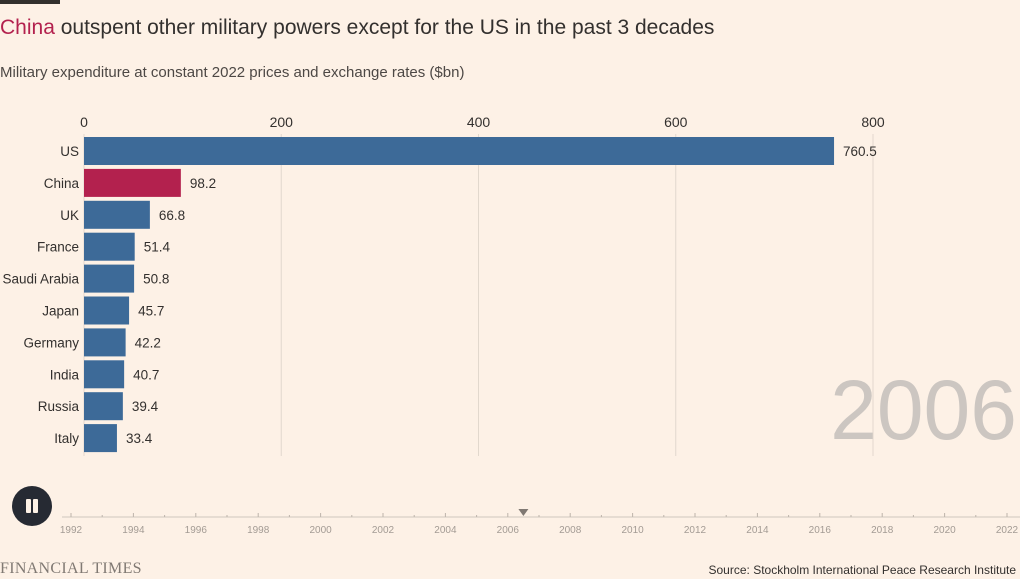 This screenshot has width=1020, height=579. I want to click on pause-button, so click(32, 506).